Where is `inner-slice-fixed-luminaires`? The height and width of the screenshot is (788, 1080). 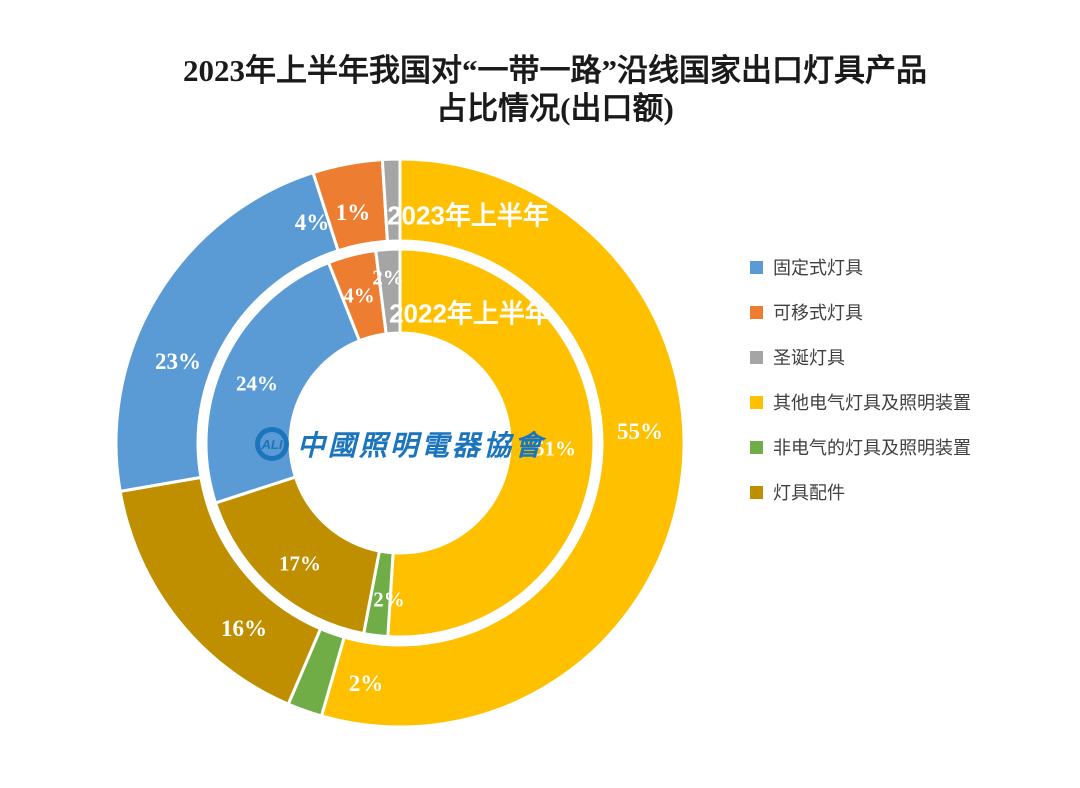 inner-slice-fixed-luminaires is located at coordinates (283, 382).